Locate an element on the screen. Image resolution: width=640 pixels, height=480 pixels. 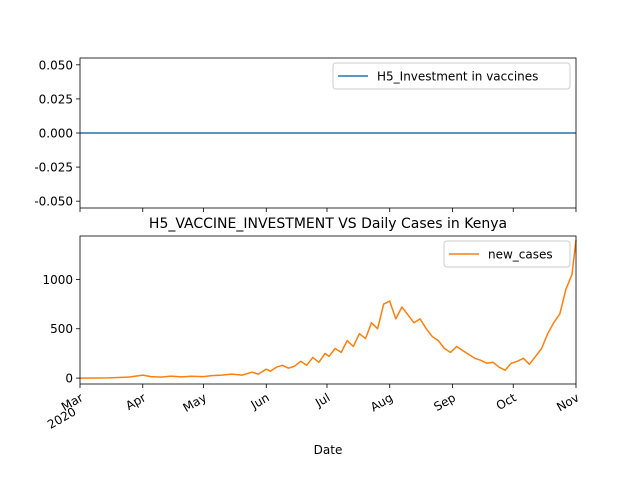
bottom-legend-box is located at coordinates (507, 254).